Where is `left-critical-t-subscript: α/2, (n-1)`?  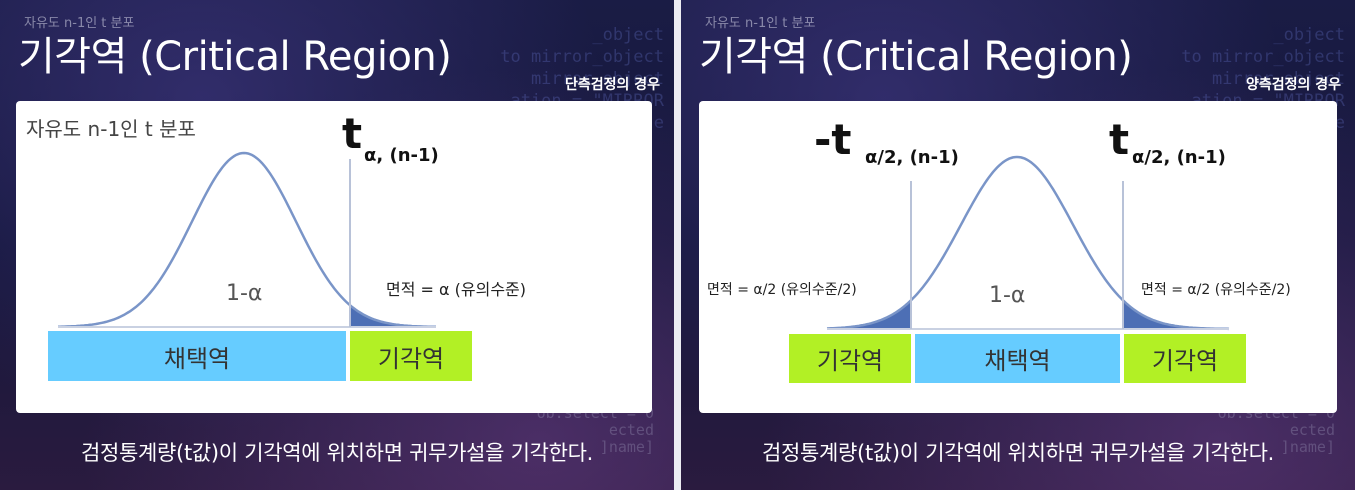 left-critical-t-subscript: α/2, (n-1) is located at coordinates (912, 157).